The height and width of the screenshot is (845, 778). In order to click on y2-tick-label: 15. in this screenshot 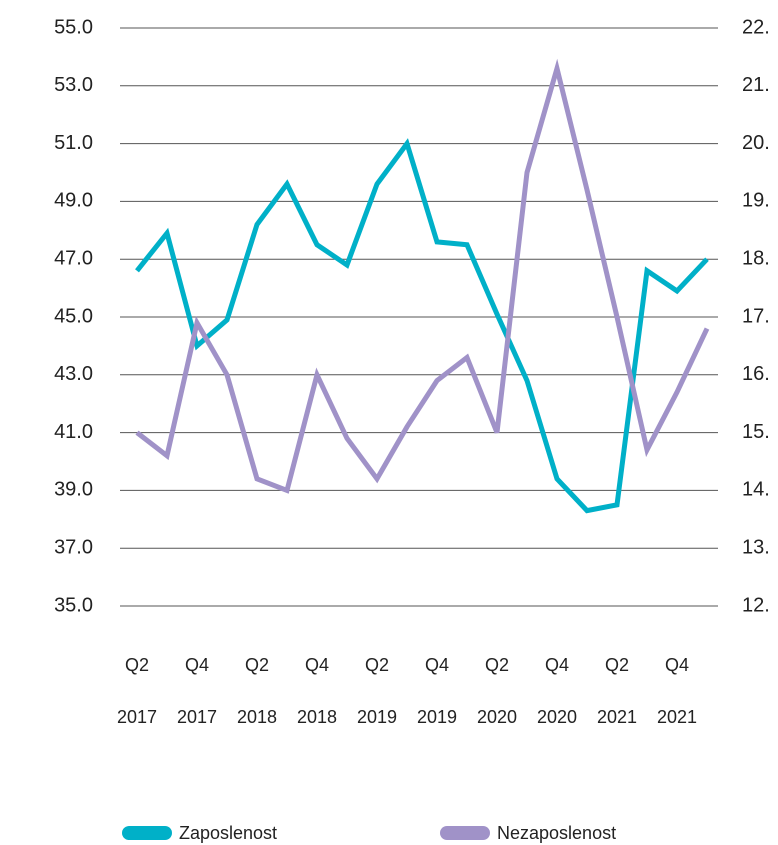, I will do `click(756, 432)`.